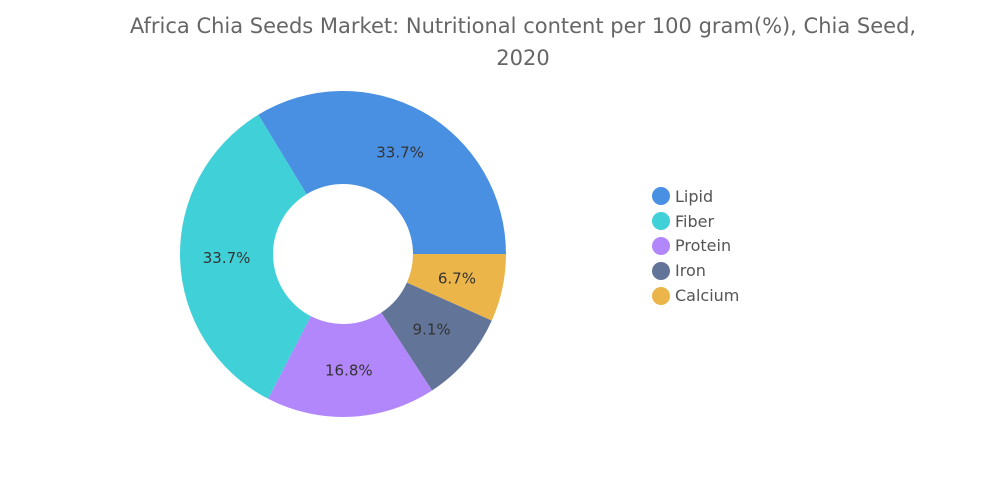 Image resolution: width=1000 pixels, height=504 pixels. What do you see at coordinates (227, 258) in the screenshot?
I see `slice-label-fiber: 33.7%` at bounding box center [227, 258].